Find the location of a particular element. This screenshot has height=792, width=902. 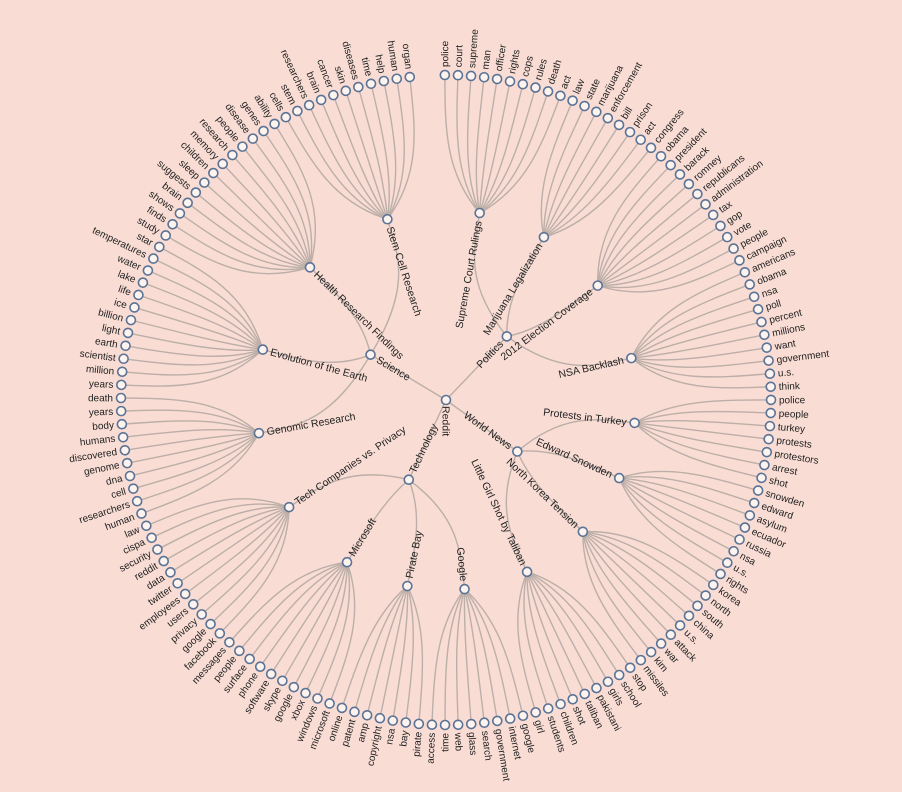

leaf-node-search: search is located at coordinates (486, 739).